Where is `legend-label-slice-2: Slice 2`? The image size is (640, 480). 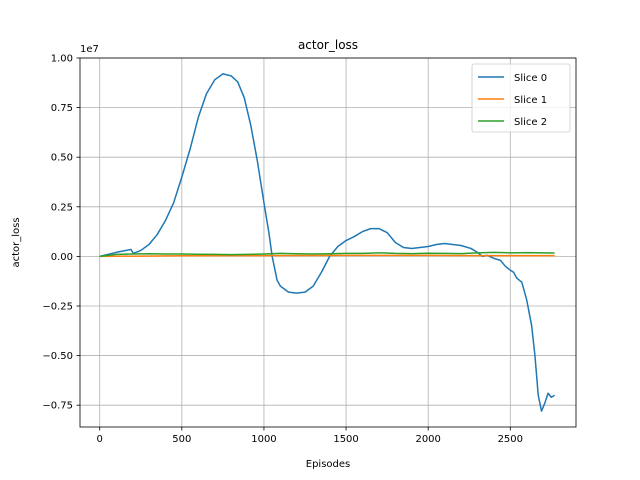 legend-label-slice-2: Slice 2 is located at coordinates (530, 122).